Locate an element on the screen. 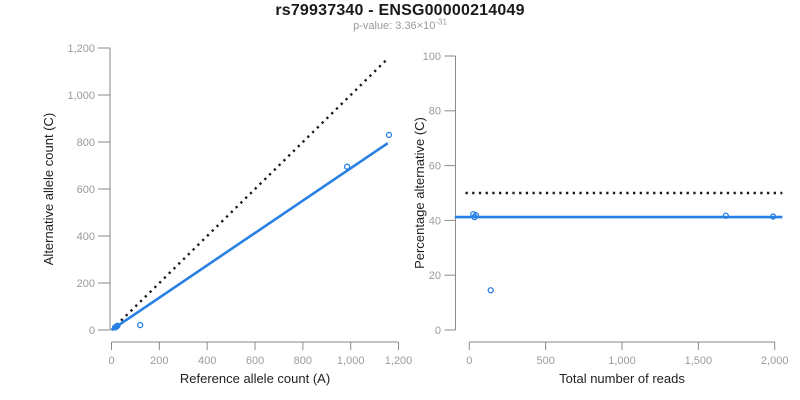 This screenshot has width=800, height=400. allele-counts-y-tick-label: 0 is located at coordinates (92, 331).